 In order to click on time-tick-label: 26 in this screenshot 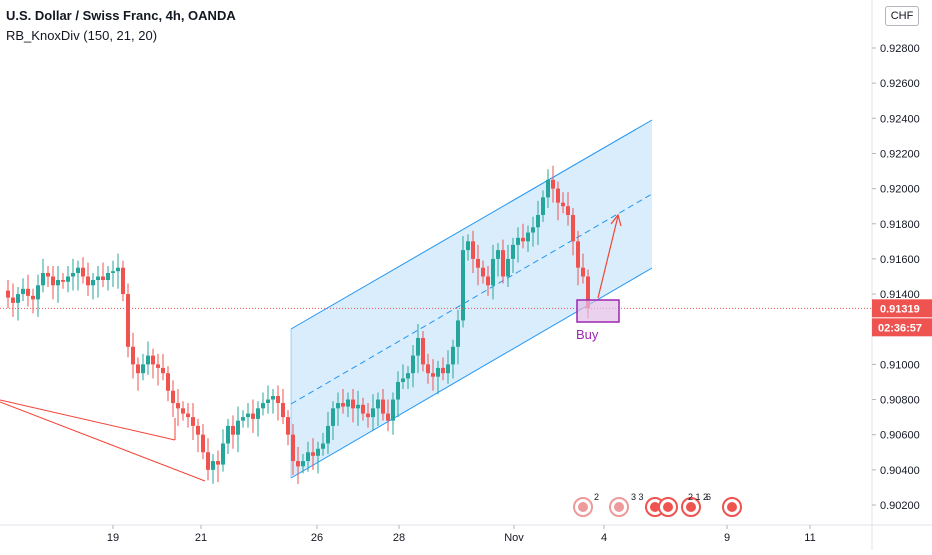, I will do `click(317, 538)`.